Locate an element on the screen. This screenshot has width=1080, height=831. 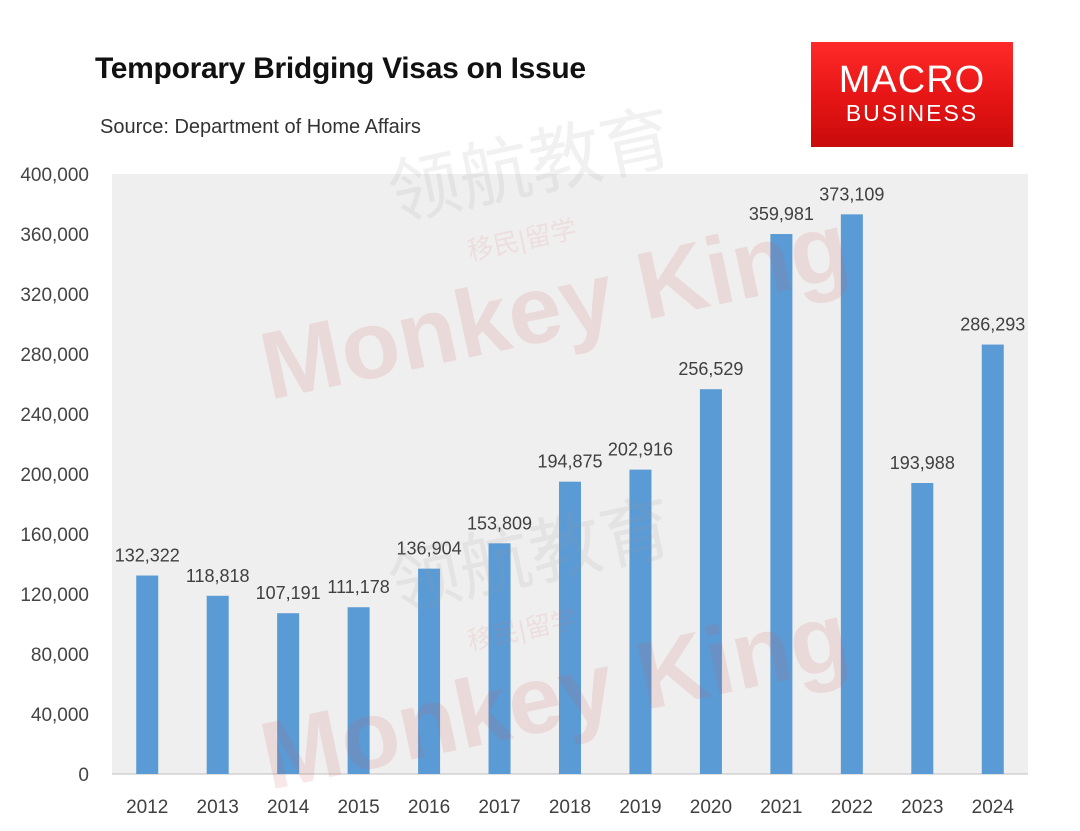
x-tick-label: 2017 is located at coordinates (499, 807).